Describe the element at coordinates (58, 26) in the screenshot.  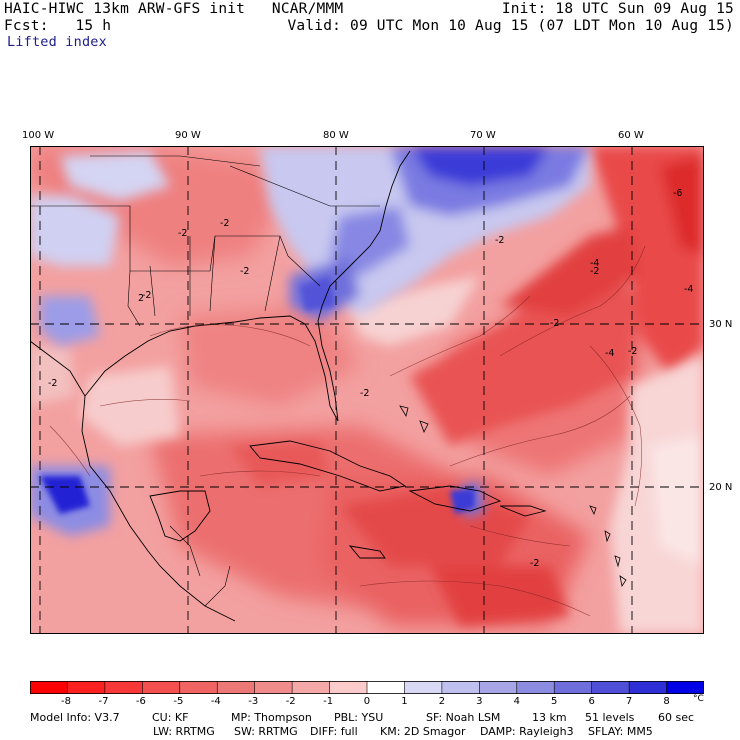
I see `forecast-hour: Fcst: 15 h` at that location.